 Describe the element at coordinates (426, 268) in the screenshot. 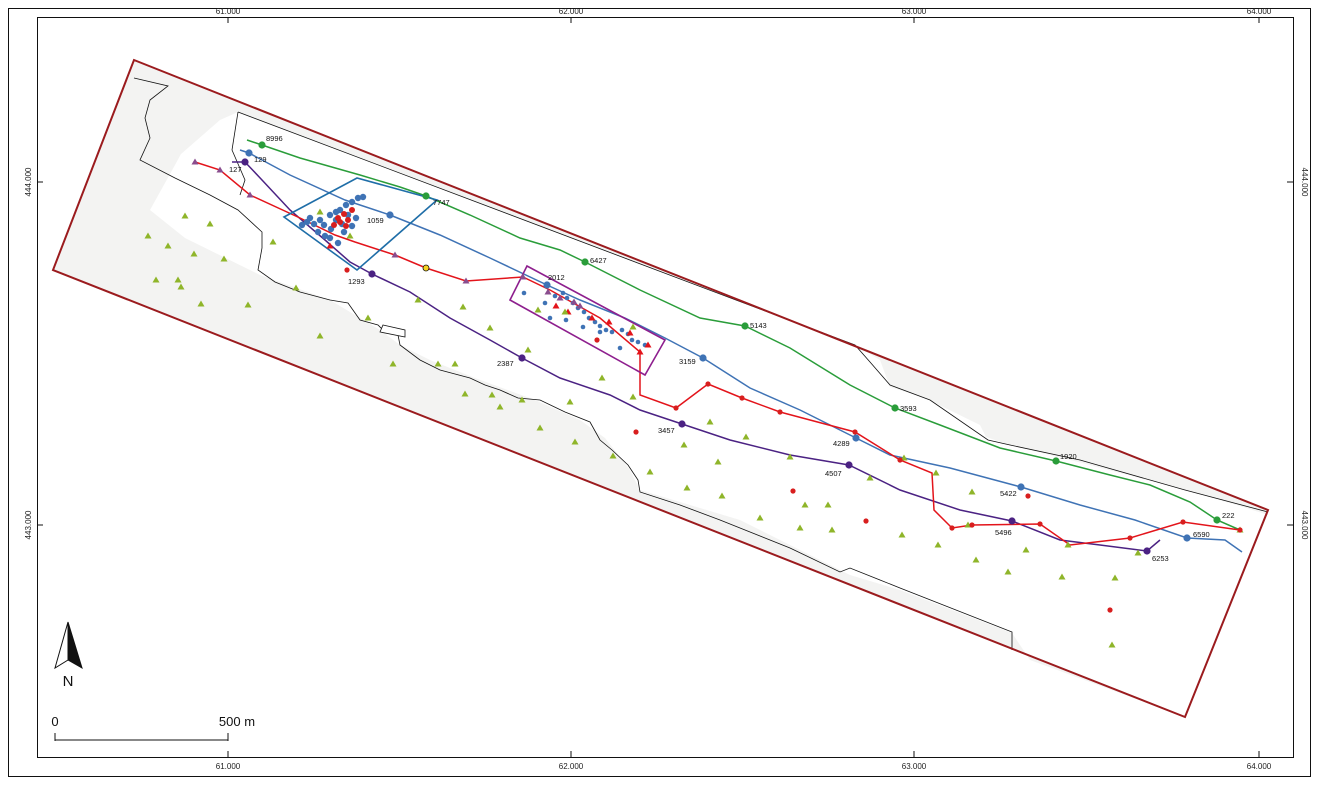

I see `highlight-point` at that location.